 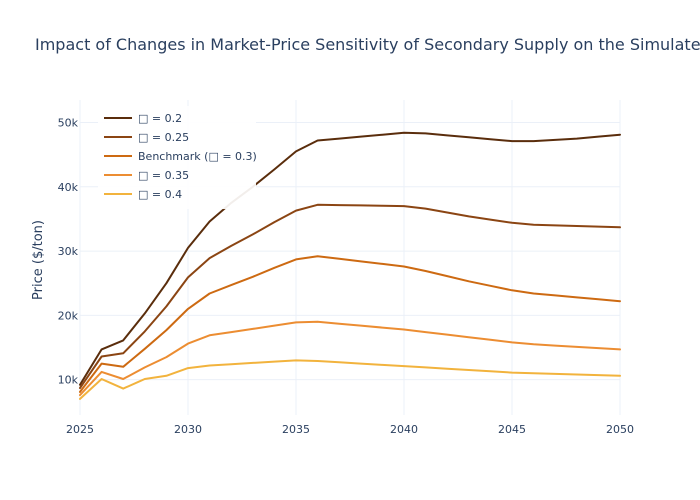 I want to click on y-axis-title: Price ($/ton), so click(x=38, y=260).